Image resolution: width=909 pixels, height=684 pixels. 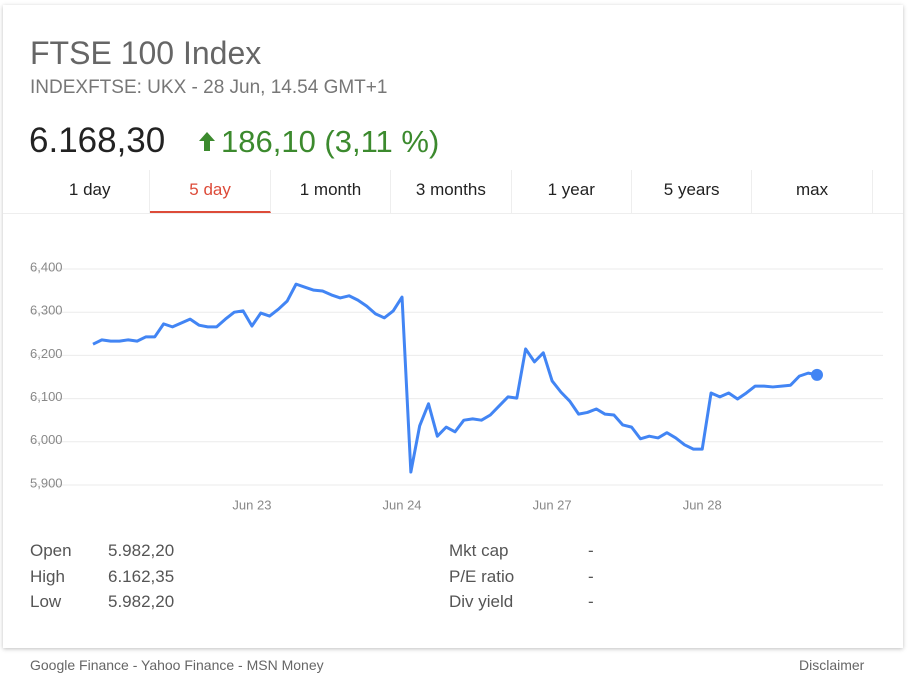 What do you see at coordinates (146, 53) in the screenshot?
I see `title: FTSE 100 Index` at bounding box center [146, 53].